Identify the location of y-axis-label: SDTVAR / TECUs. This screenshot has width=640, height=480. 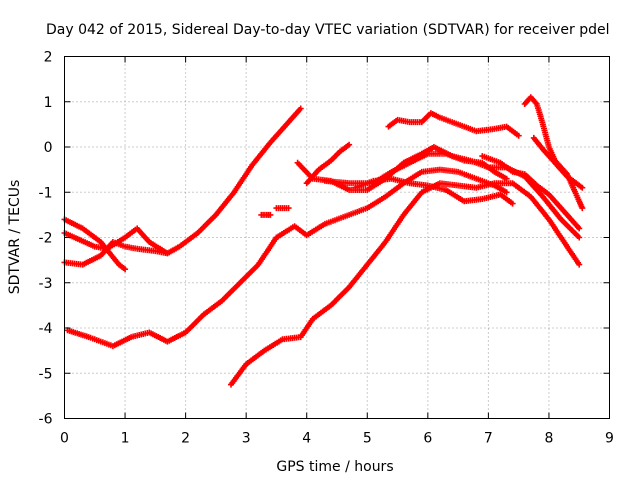
(15, 237).